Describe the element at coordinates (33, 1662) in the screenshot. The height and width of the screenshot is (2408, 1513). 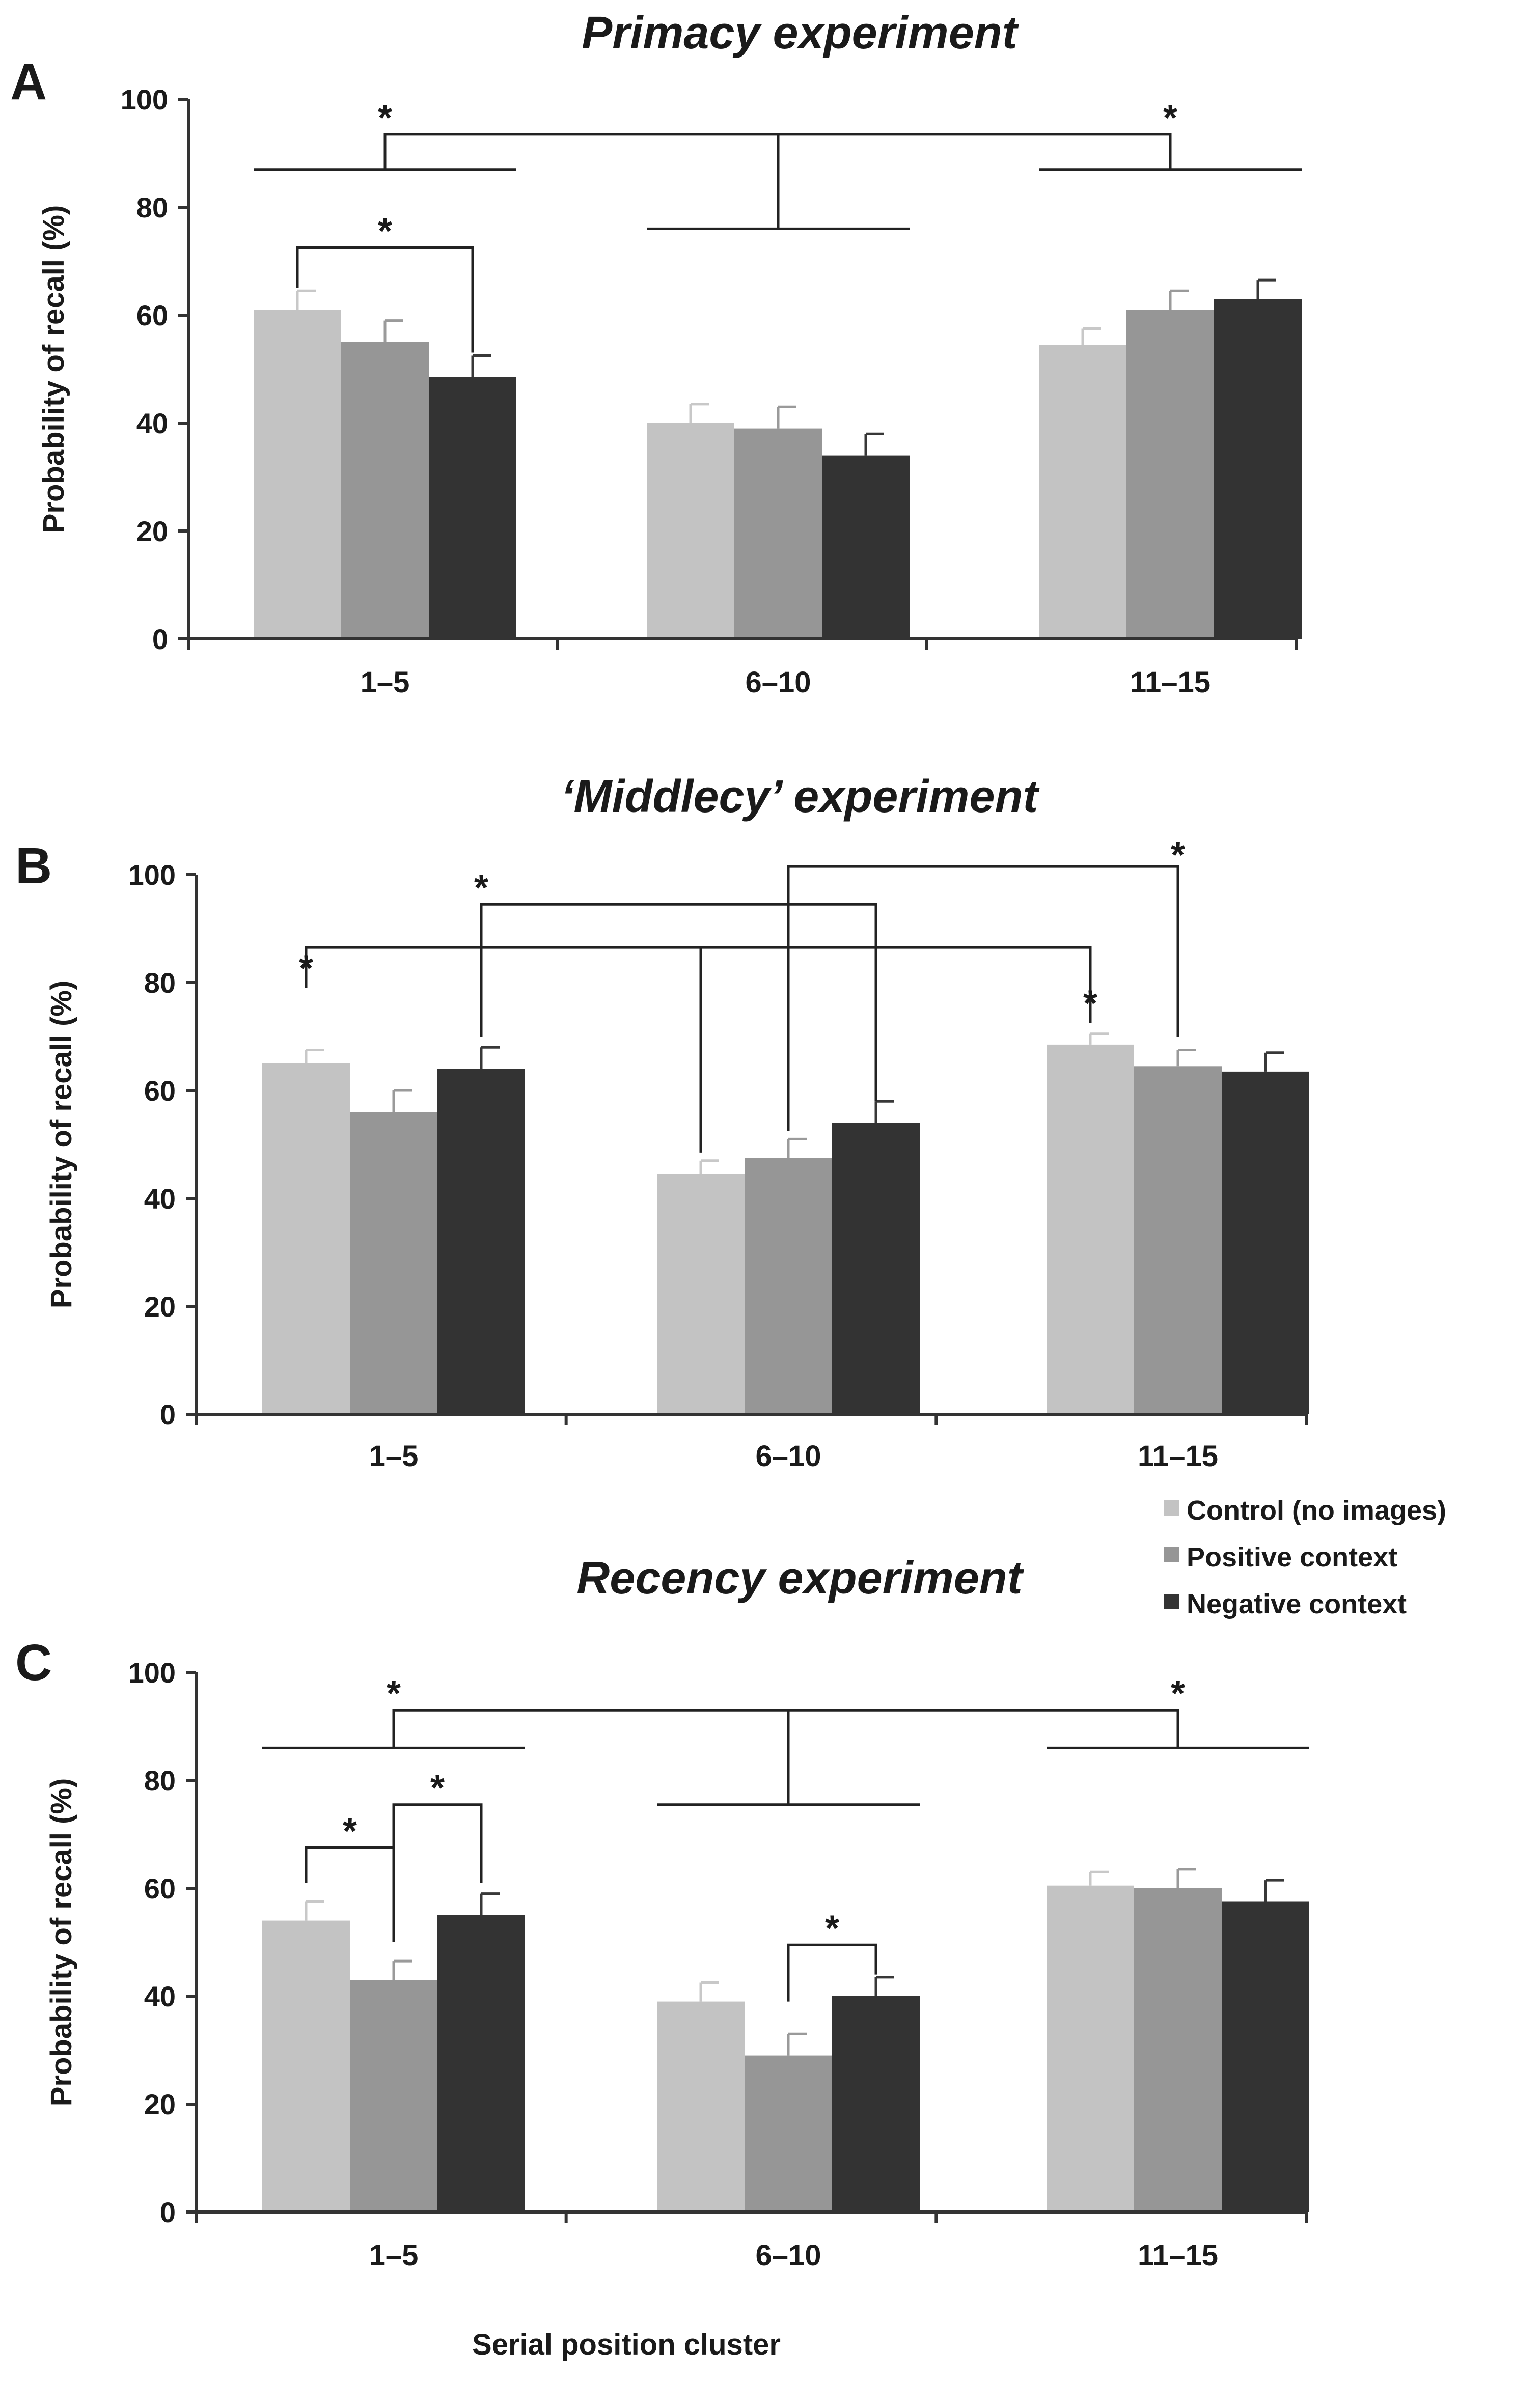
I see `panel-letter: C` at that location.